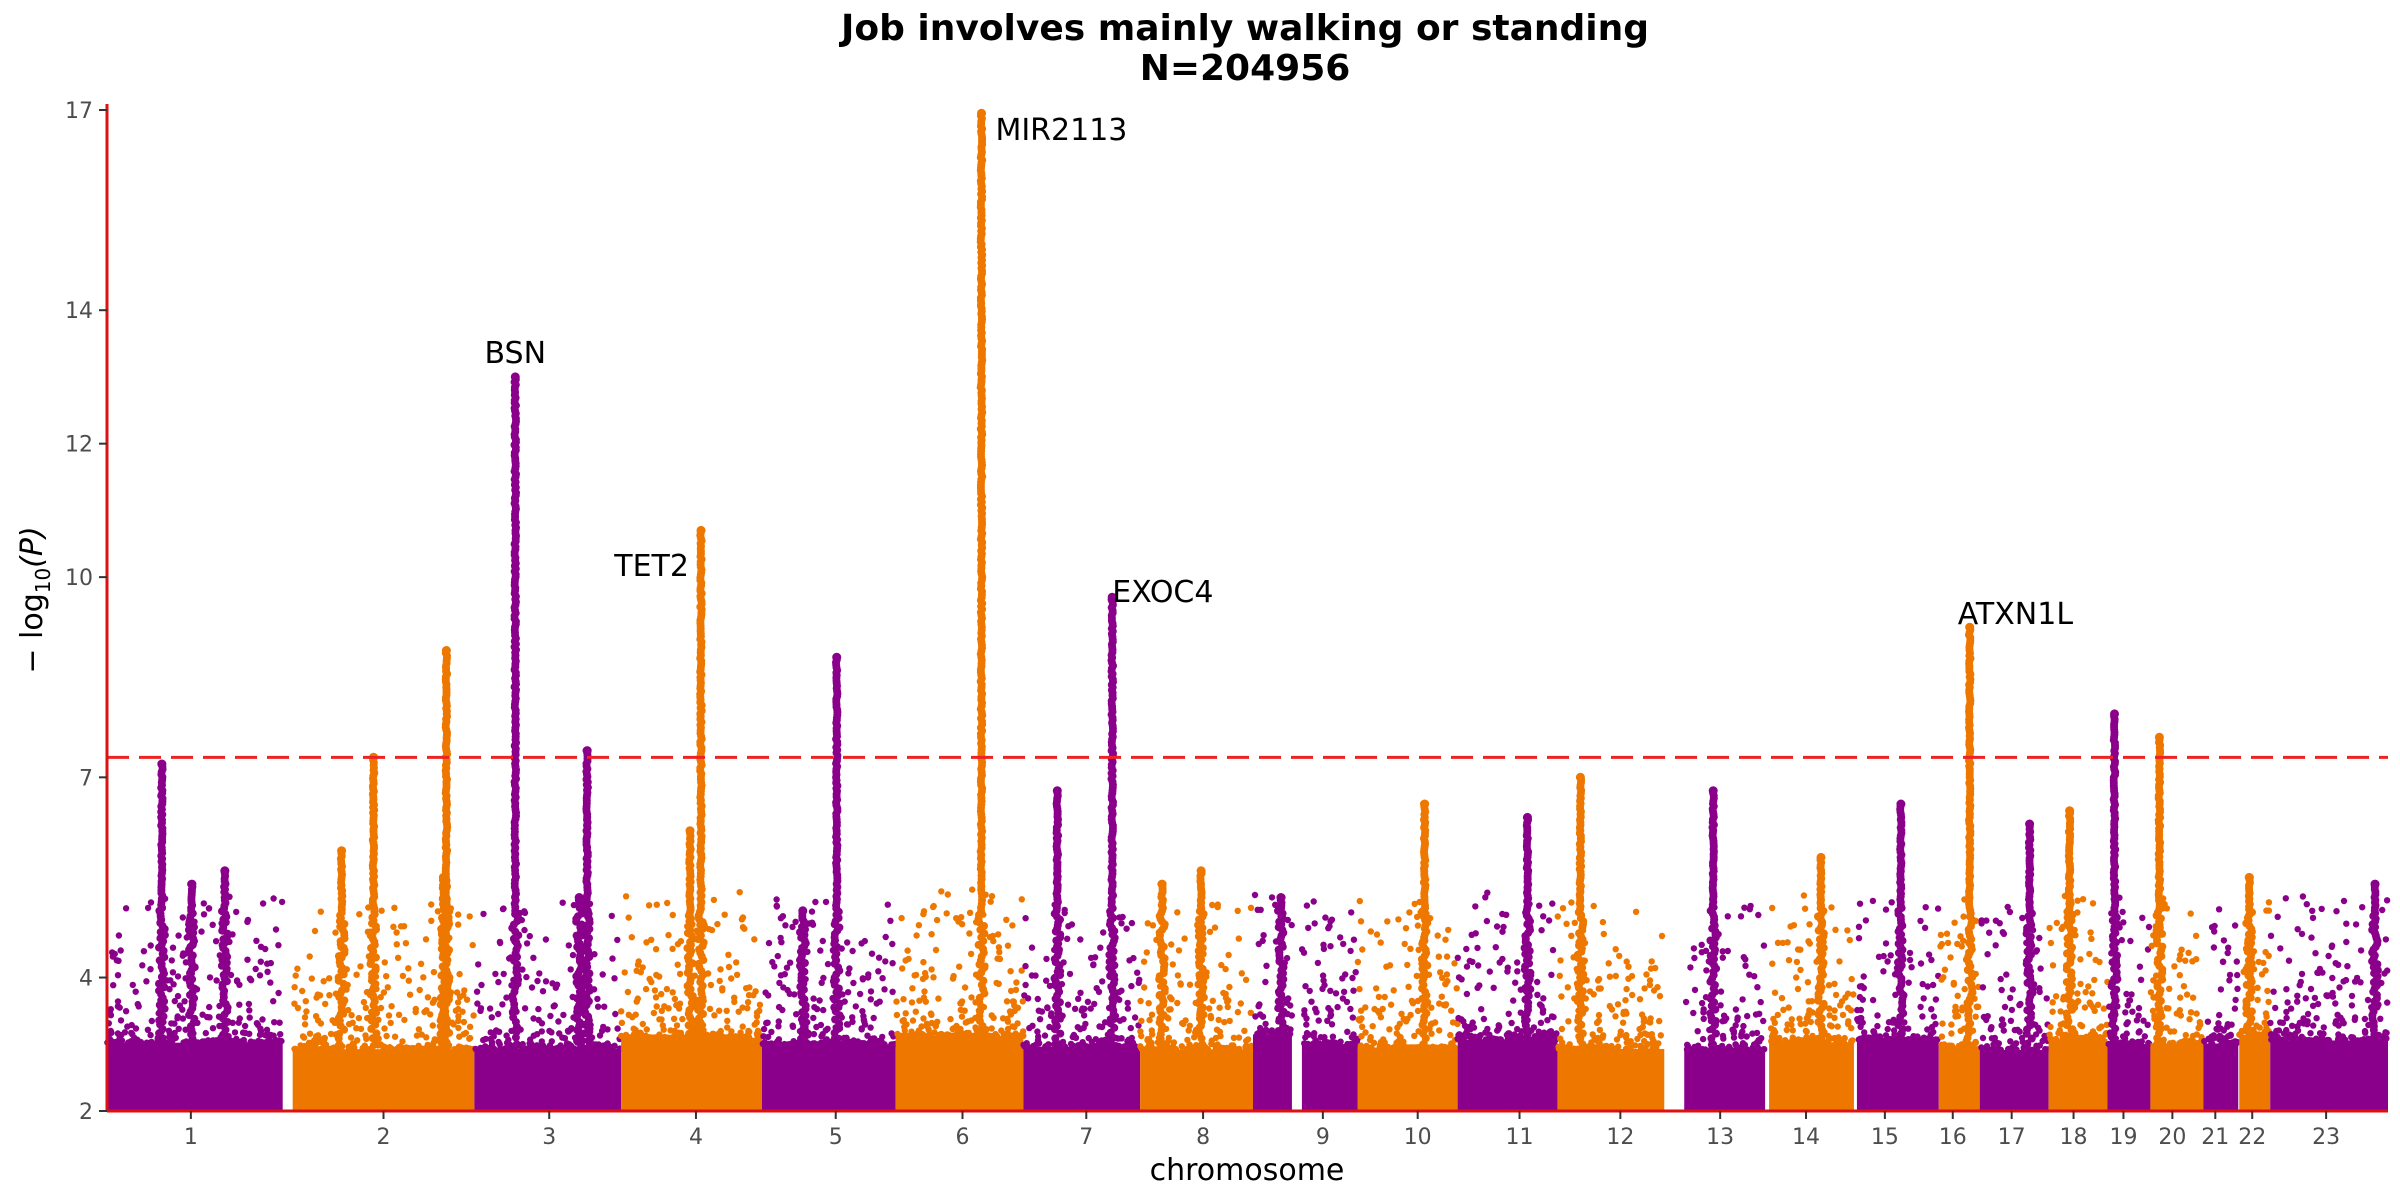 The width and height of the screenshot is (2400, 1200). I want to click on chromosome-base-9b, so click(1329, 1077).